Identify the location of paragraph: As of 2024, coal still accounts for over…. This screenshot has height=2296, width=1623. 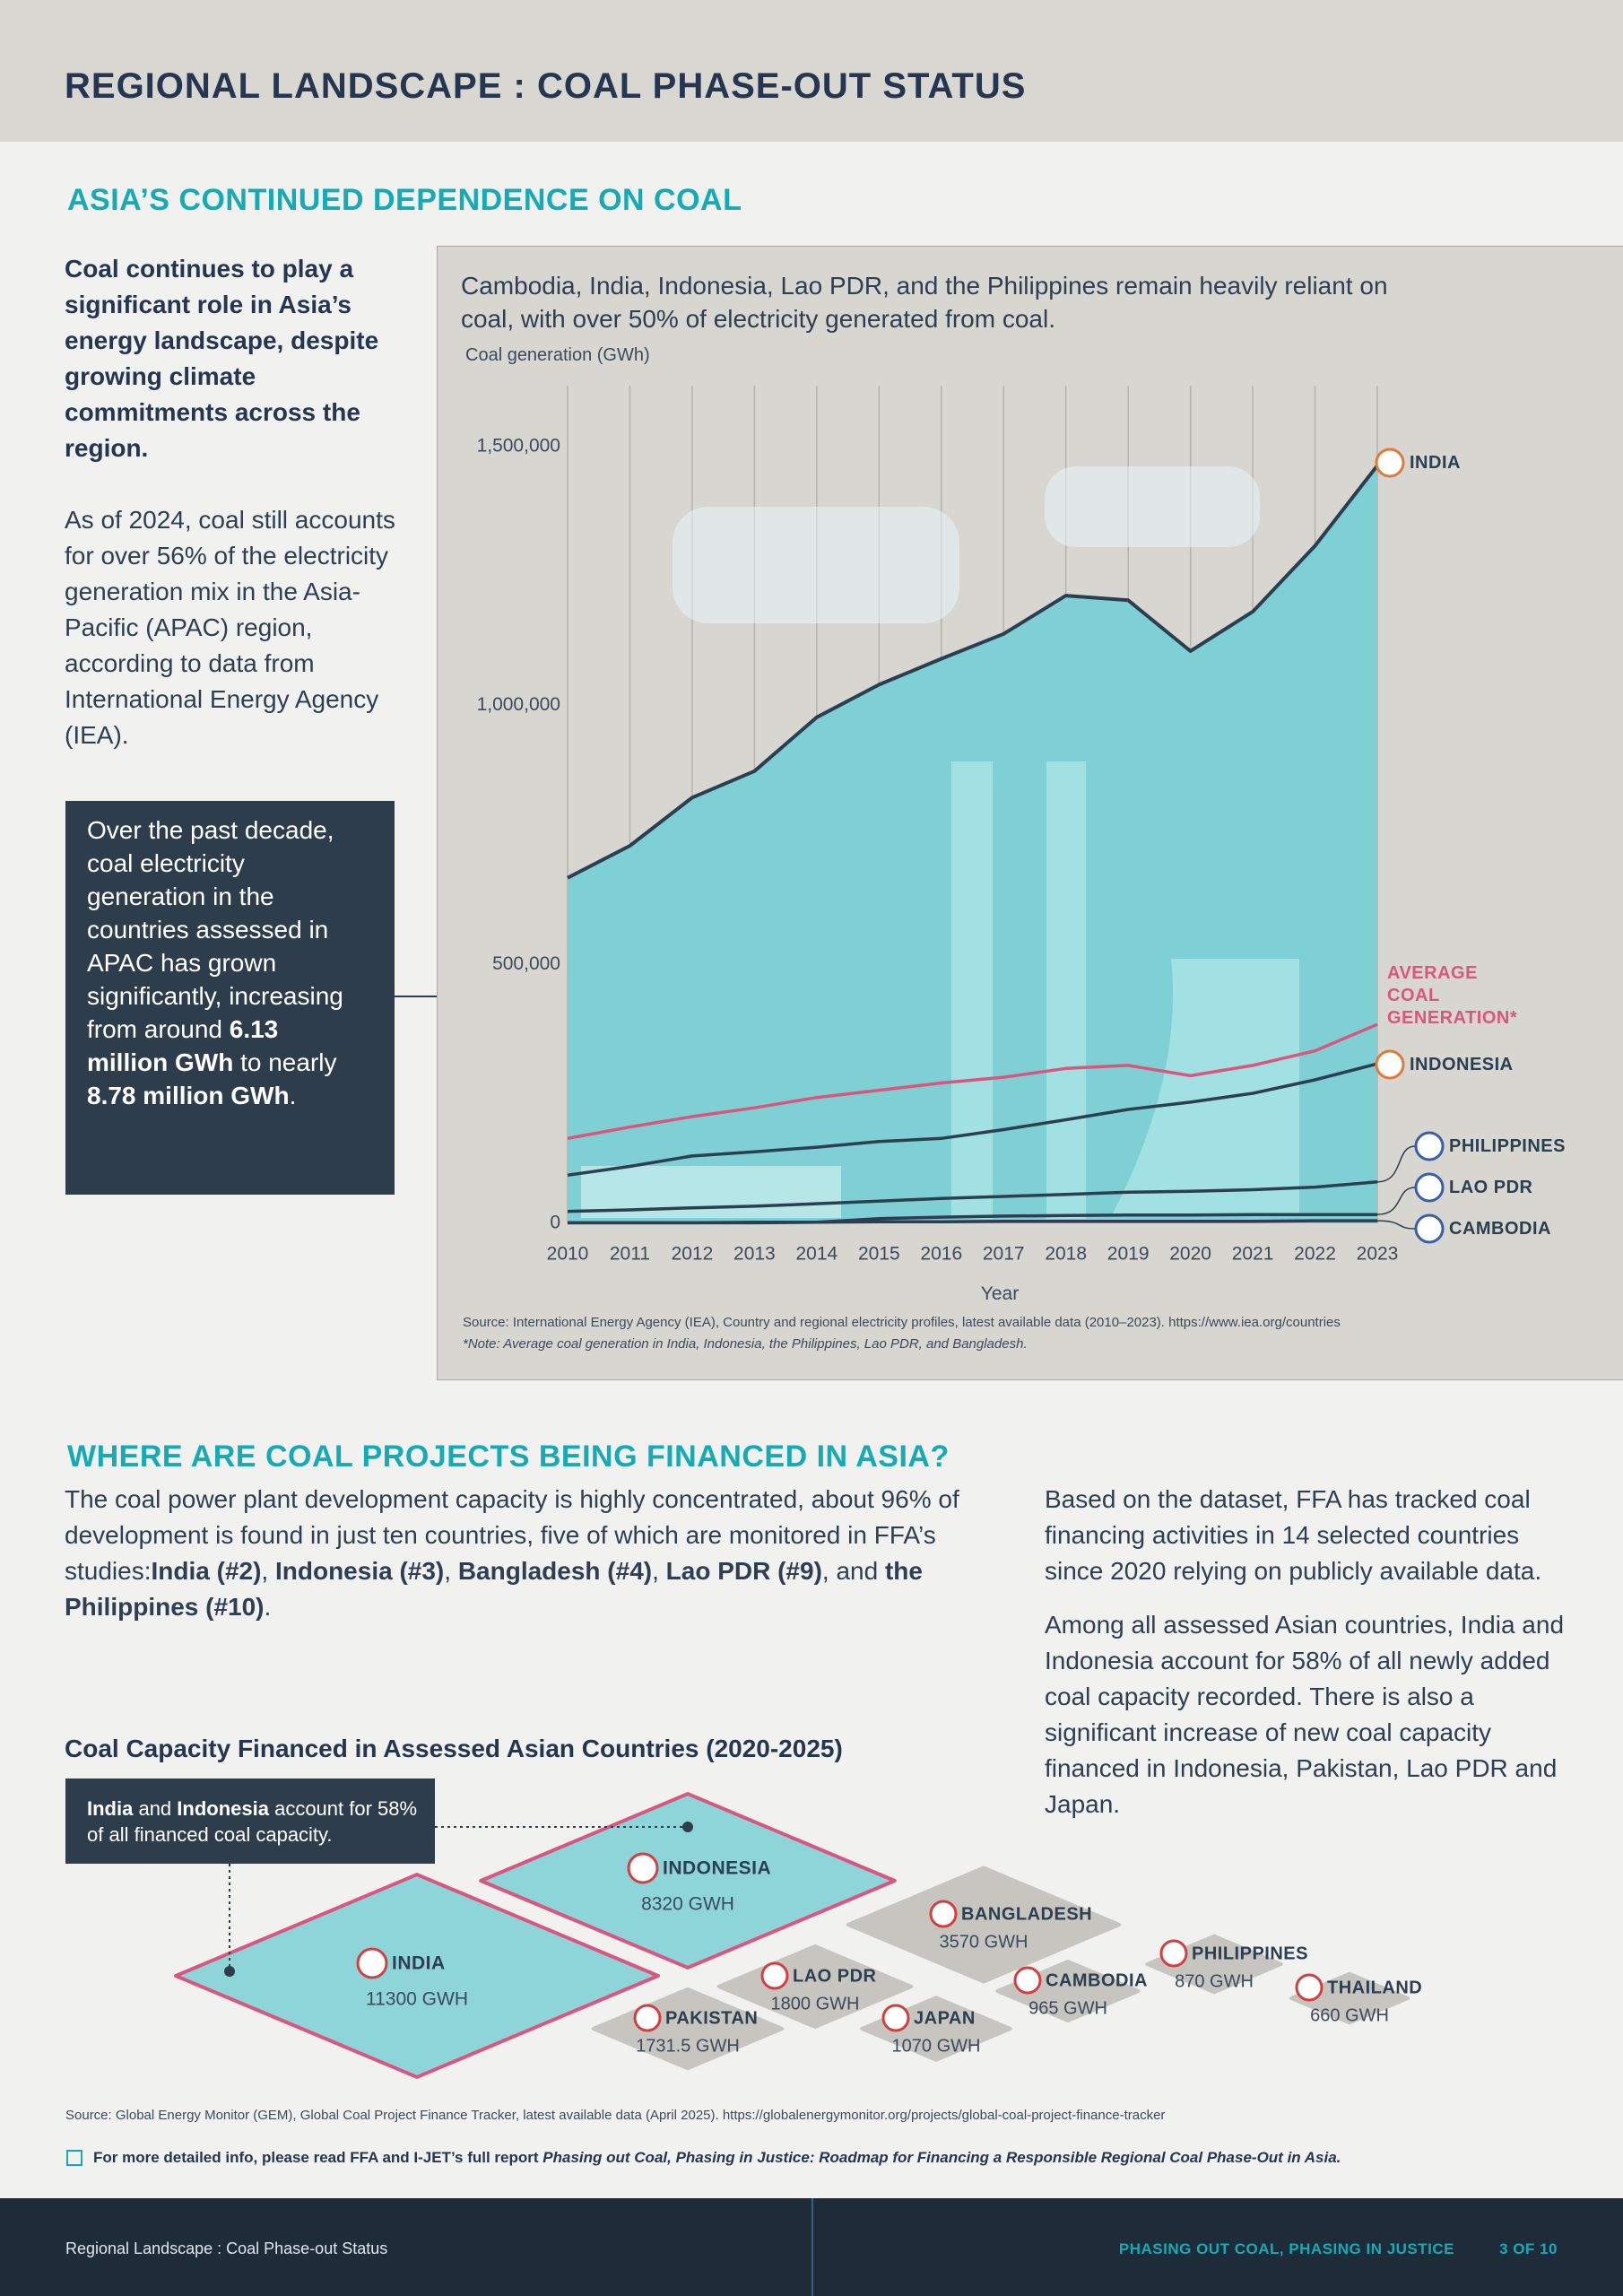
(230, 627).